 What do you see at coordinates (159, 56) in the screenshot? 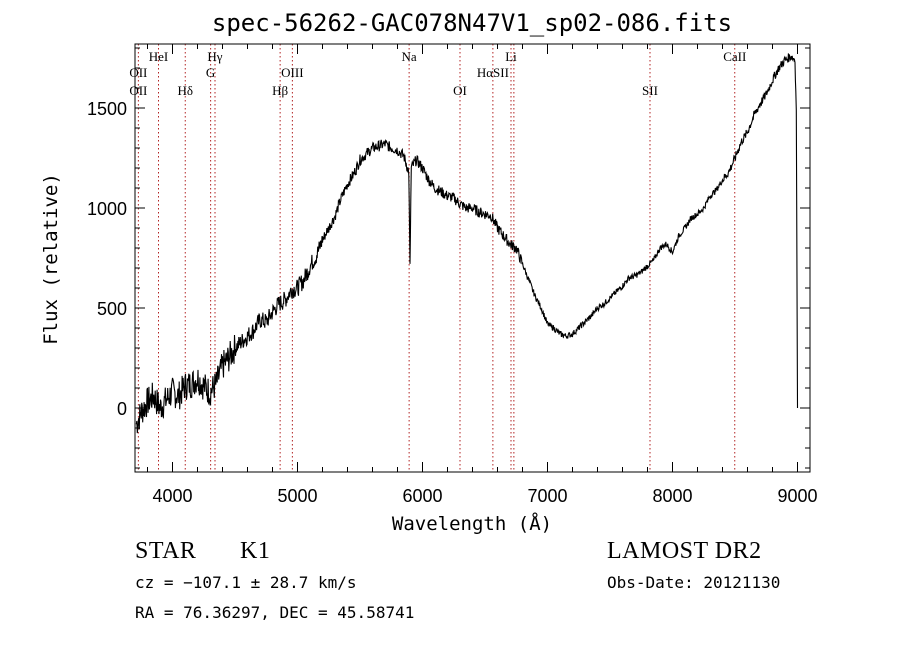
I see `line-label: HeI` at bounding box center [159, 56].